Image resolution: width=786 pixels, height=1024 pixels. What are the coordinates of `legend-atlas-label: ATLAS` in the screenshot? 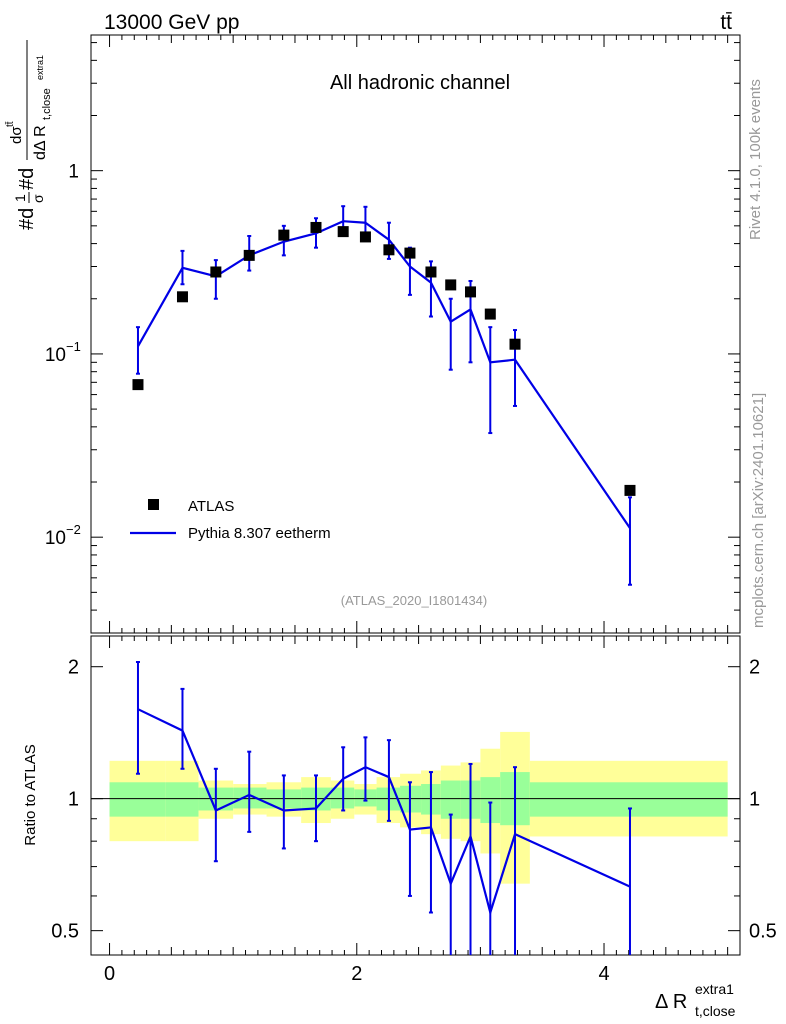 It's located at (211, 506).